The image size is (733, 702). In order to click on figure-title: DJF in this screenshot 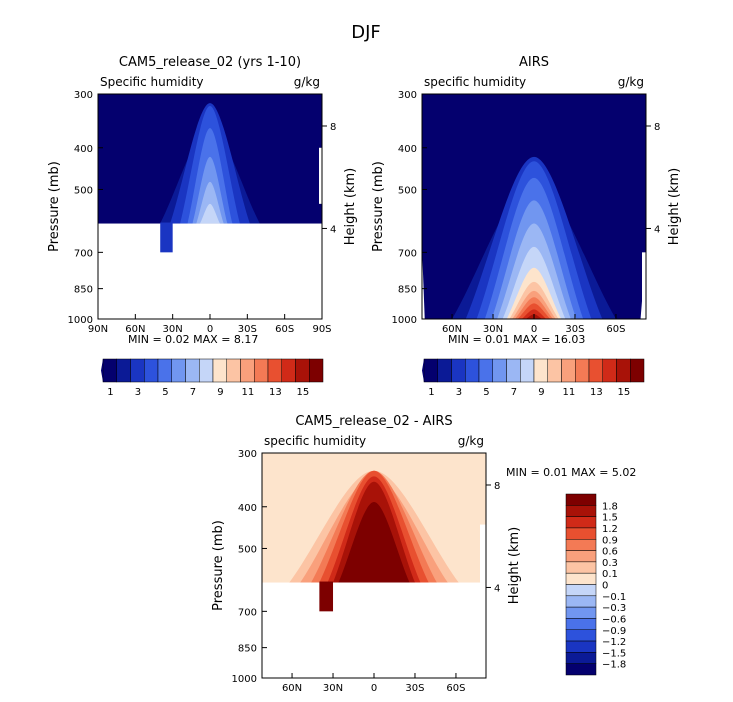, I will do `click(366, 32)`.